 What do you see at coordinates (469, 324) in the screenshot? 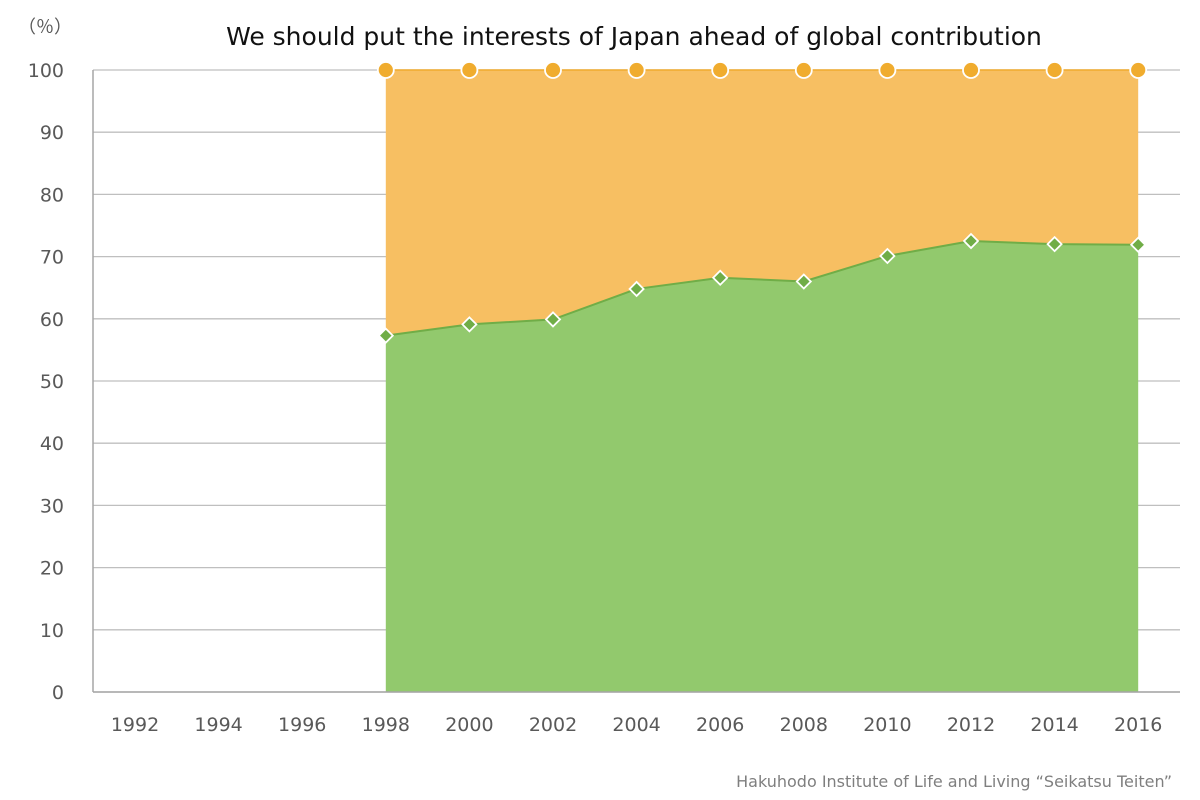
I see `marker-lower-2000` at bounding box center [469, 324].